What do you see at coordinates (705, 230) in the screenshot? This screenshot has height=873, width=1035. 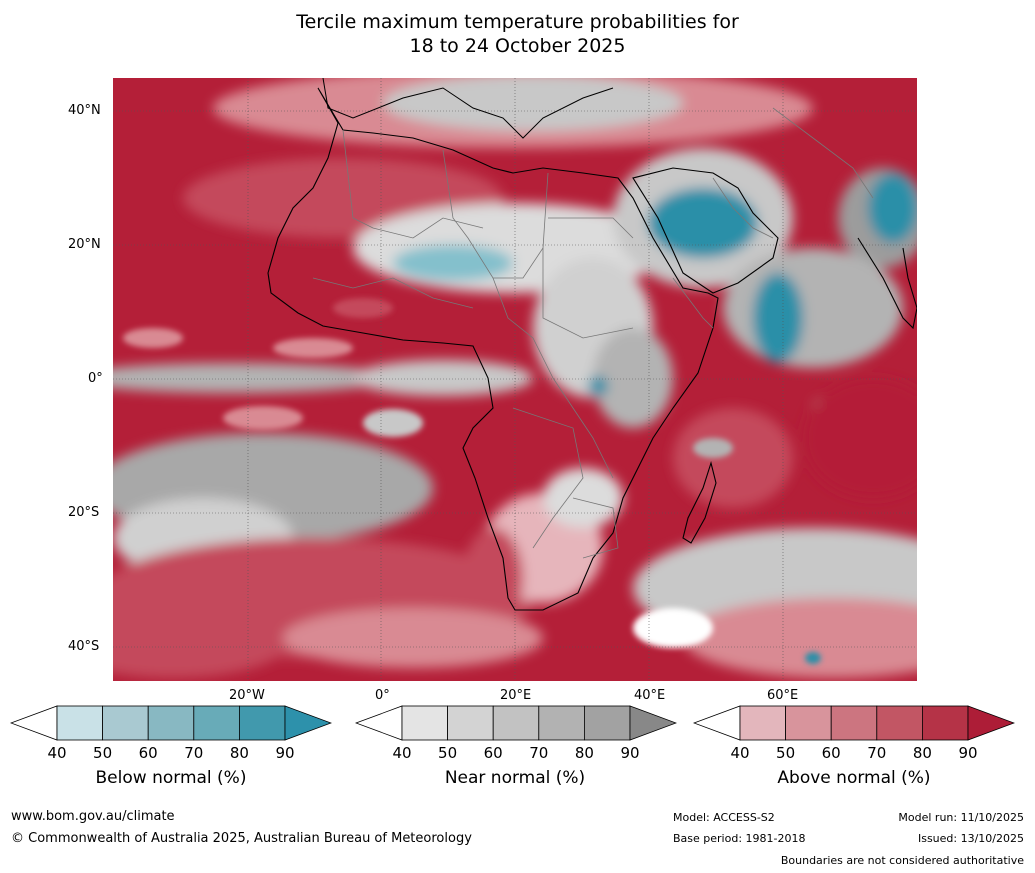 I see `arabia-coastline` at bounding box center [705, 230].